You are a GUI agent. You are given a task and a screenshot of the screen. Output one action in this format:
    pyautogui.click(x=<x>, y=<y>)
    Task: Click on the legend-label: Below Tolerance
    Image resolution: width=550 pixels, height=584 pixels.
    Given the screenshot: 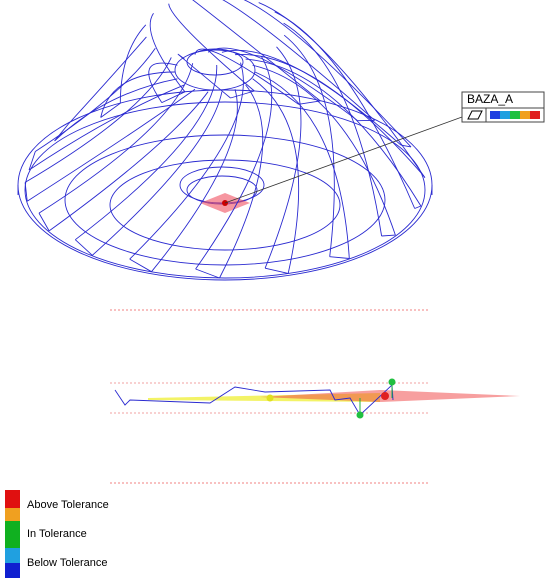 What is the action you would take?
    pyautogui.click(x=67, y=563)
    